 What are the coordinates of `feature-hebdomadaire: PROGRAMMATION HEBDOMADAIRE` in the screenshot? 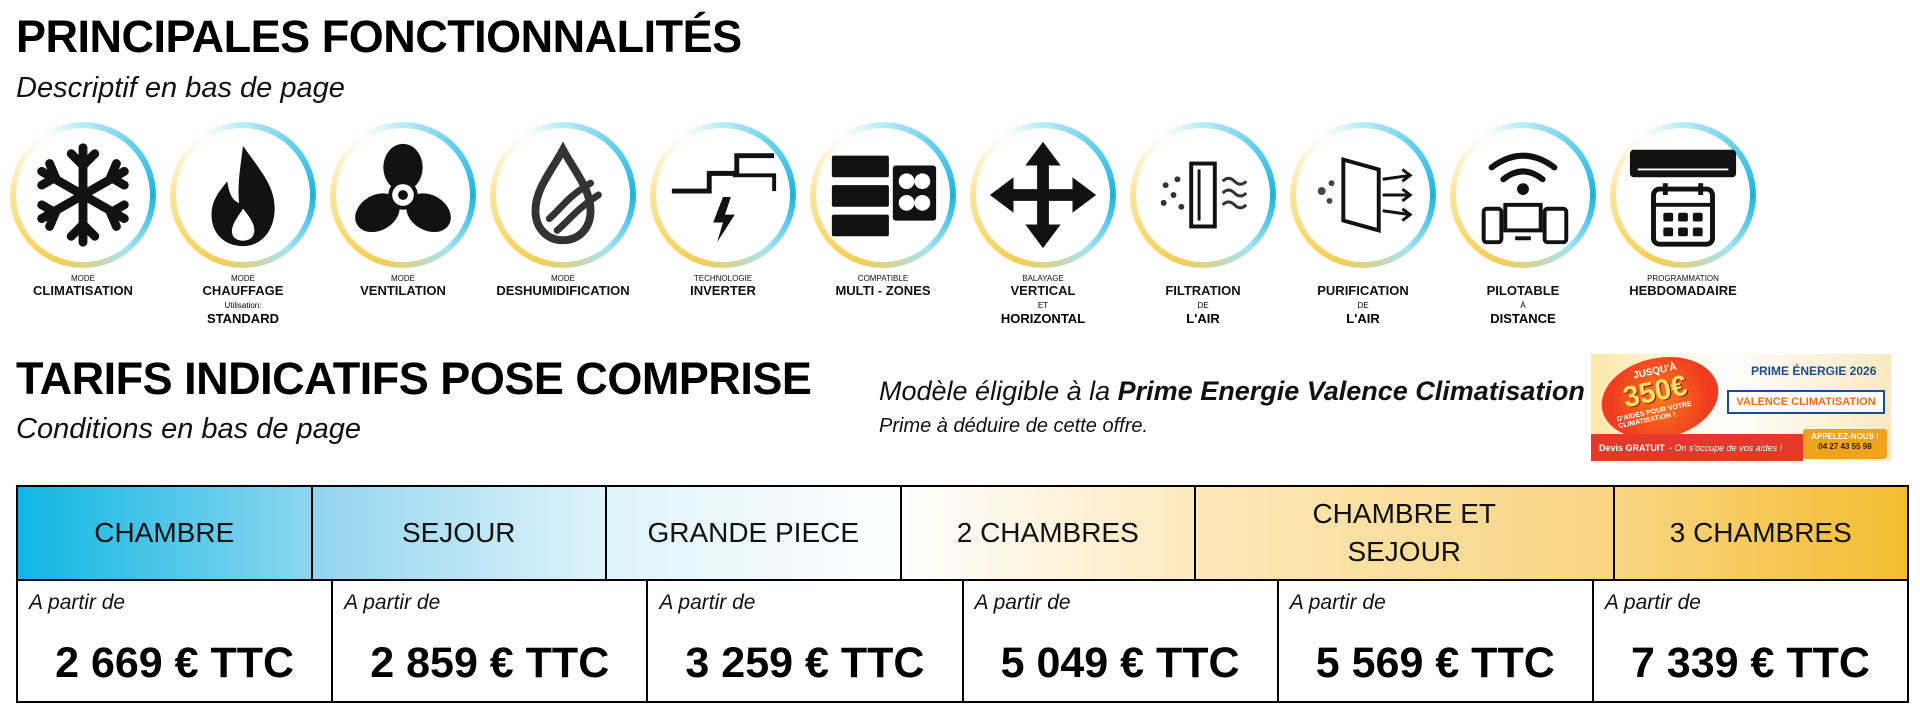 It's located at (1683, 210).